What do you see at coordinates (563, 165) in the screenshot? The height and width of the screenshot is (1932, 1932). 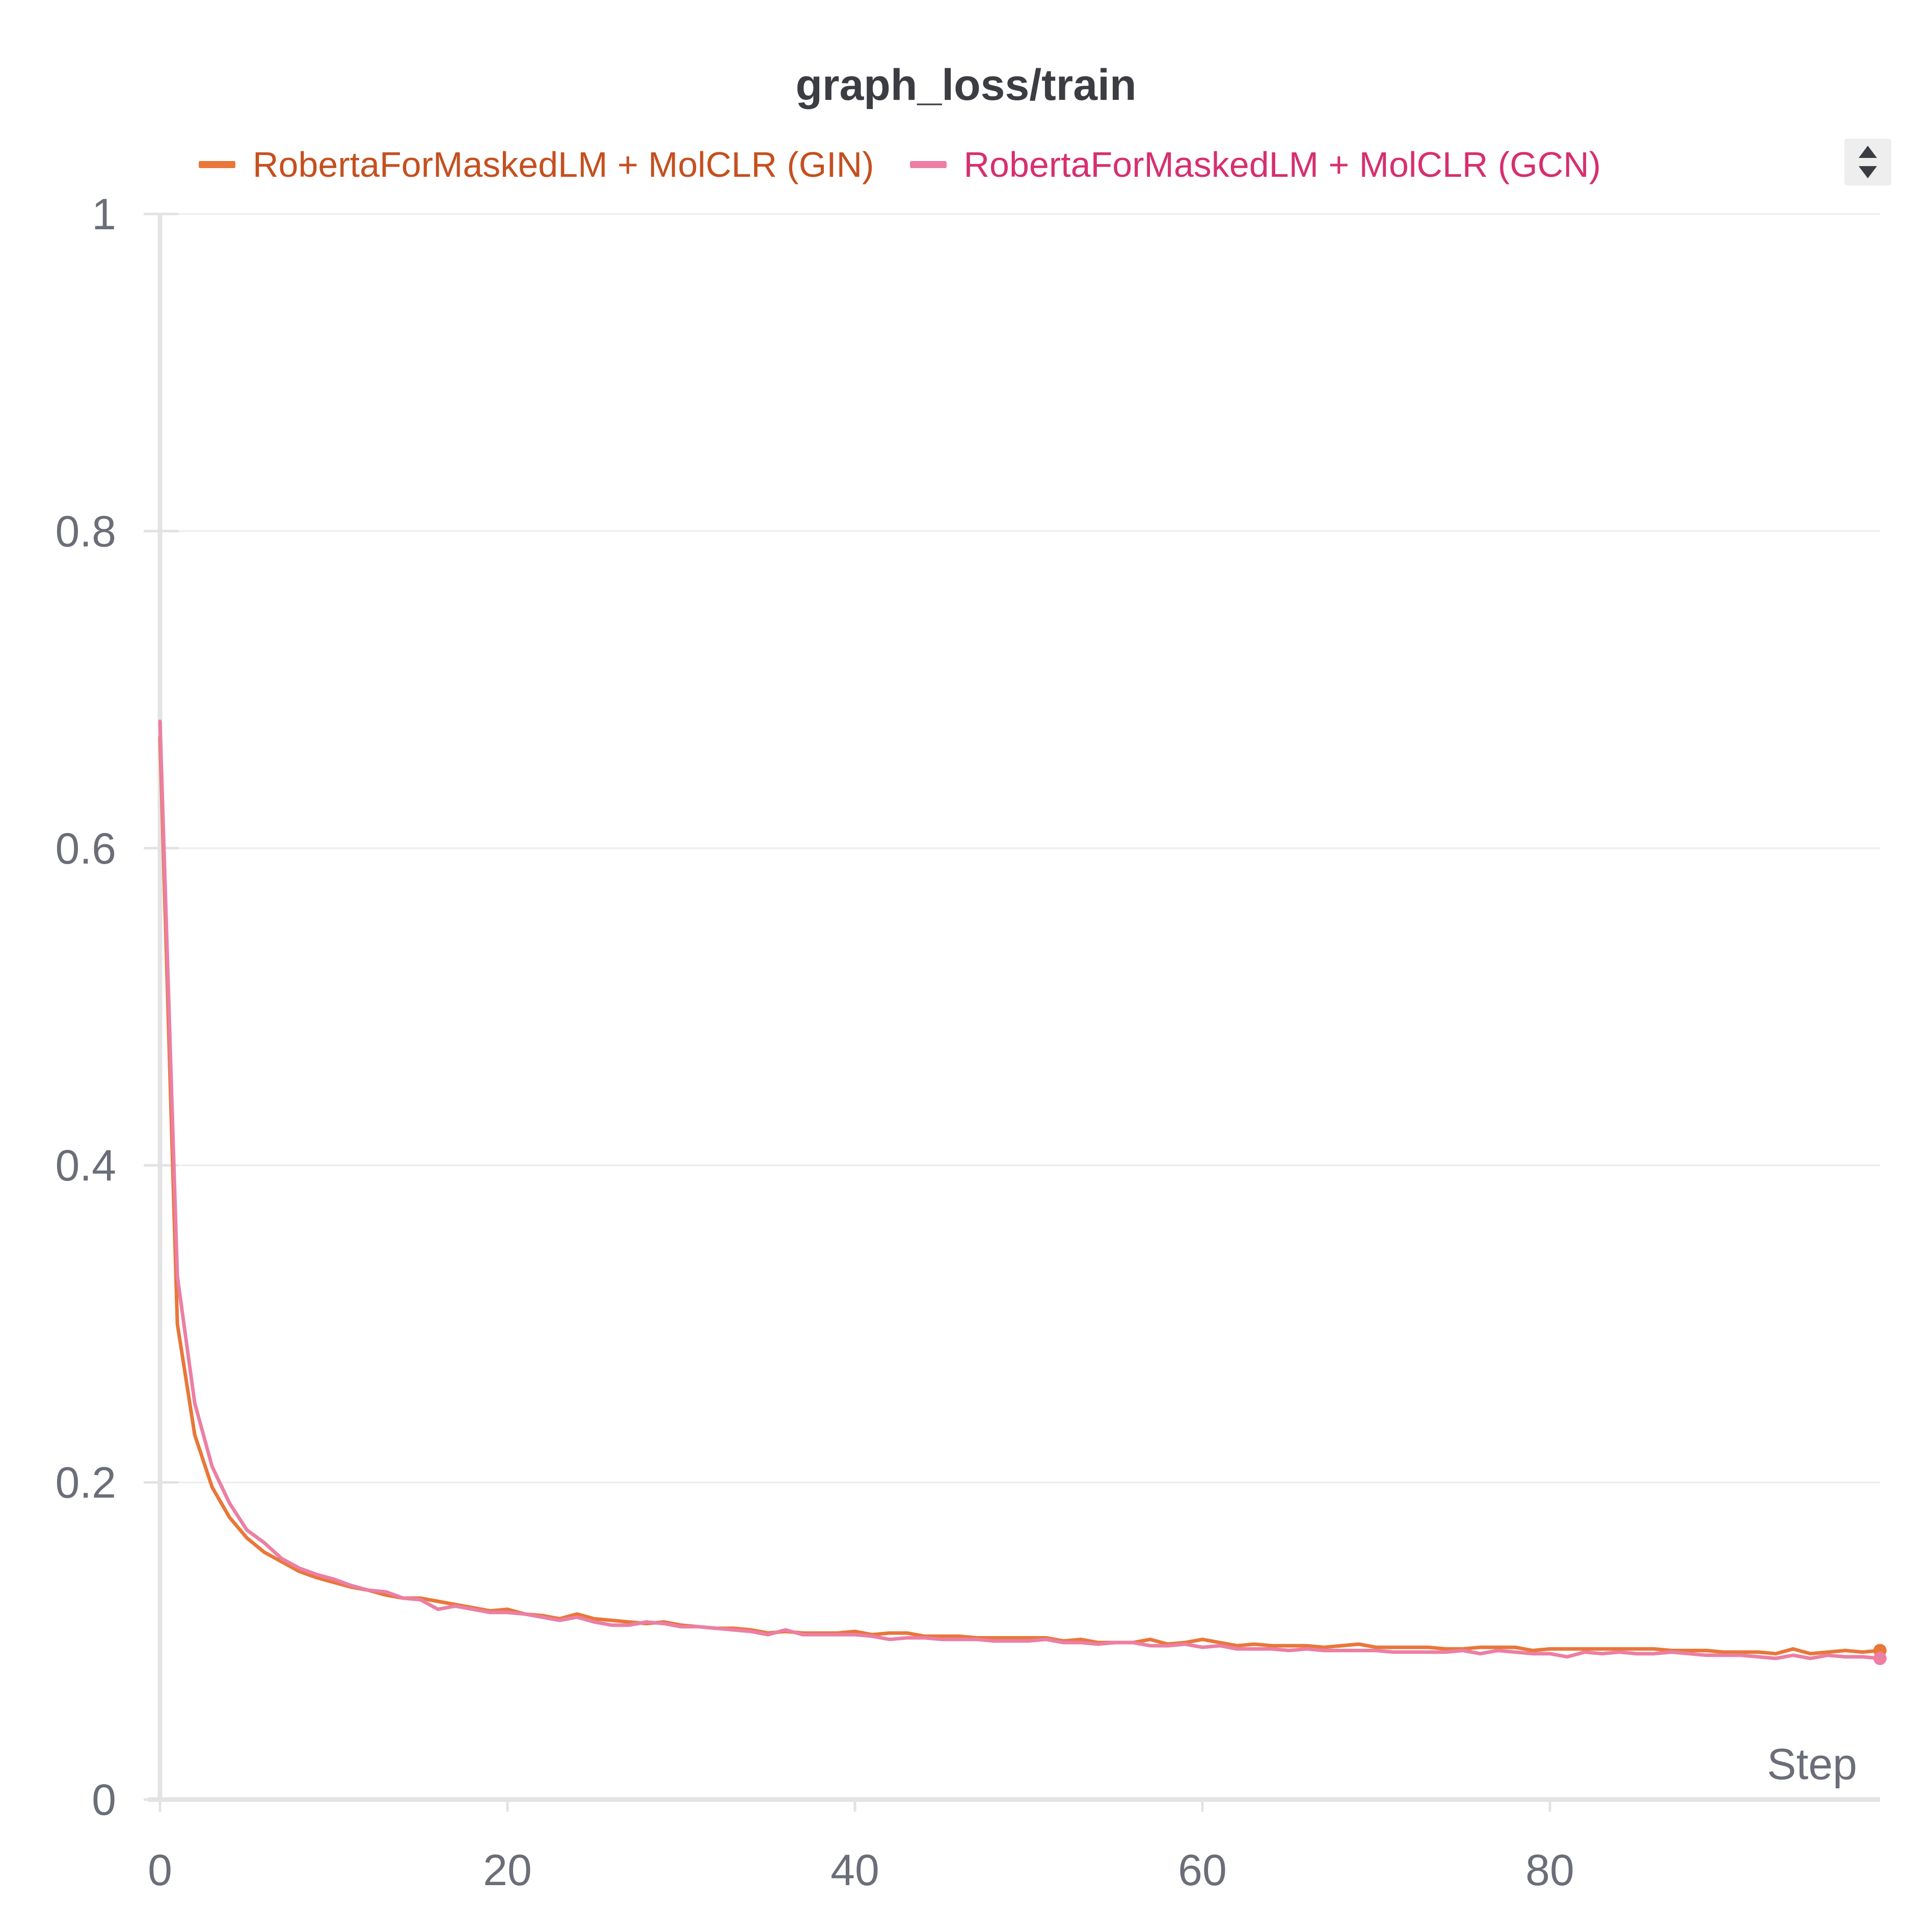 I see `legend-label-gin: RobertaForMaskedLM + MolCLR (GIN)` at bounding box center [563, 165].